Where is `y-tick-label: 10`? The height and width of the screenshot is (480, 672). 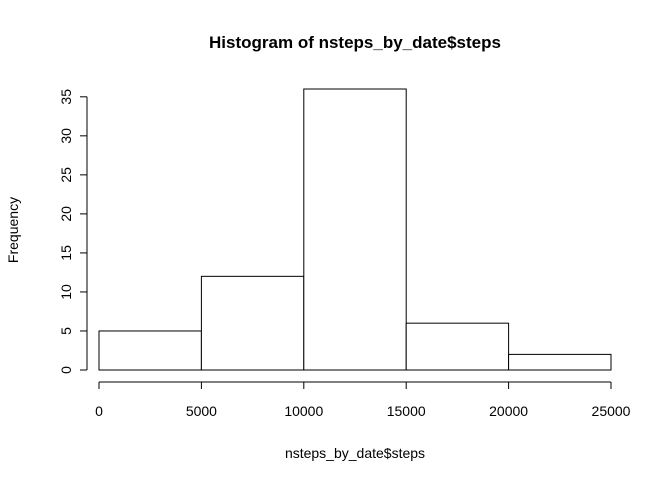
y-tick-label: 10 is located at coordinates (66, 292).